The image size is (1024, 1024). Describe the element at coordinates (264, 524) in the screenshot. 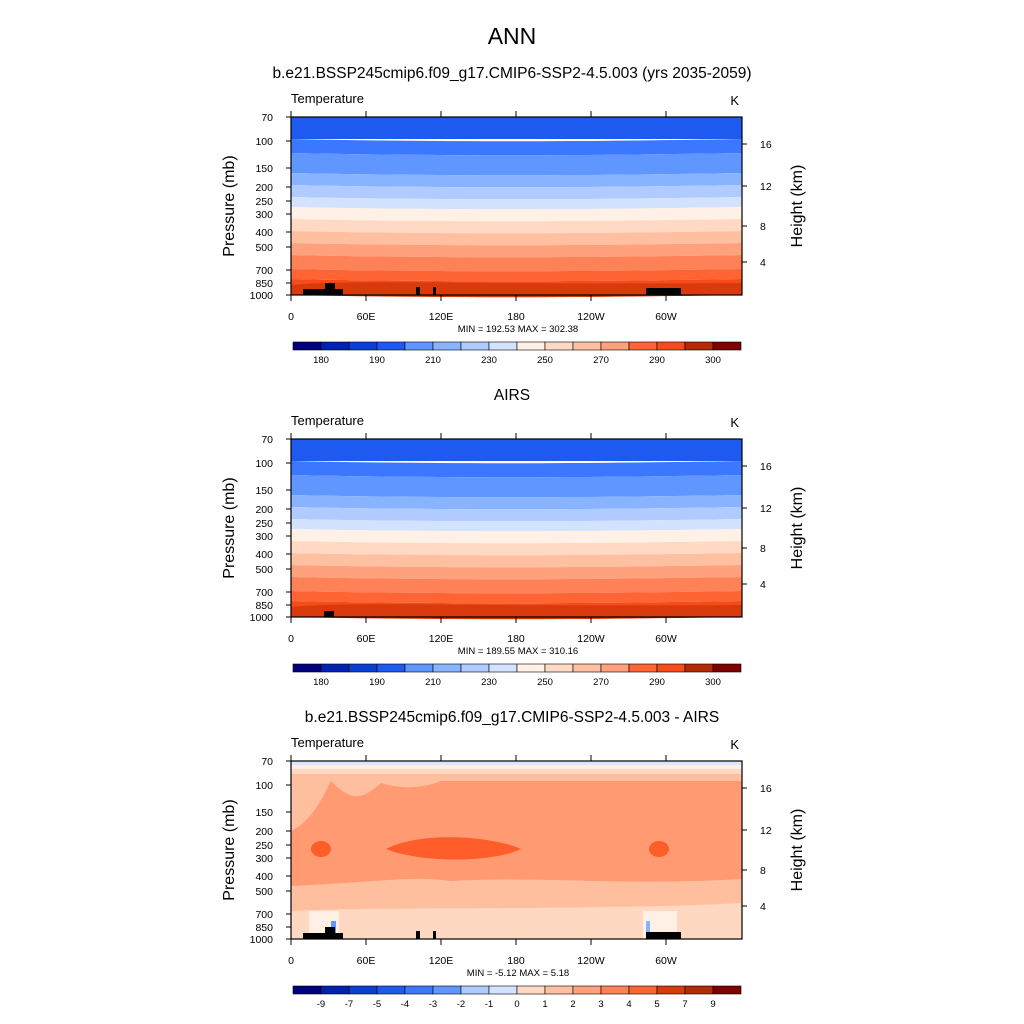

I see `y-tick-label: 250` at that location.